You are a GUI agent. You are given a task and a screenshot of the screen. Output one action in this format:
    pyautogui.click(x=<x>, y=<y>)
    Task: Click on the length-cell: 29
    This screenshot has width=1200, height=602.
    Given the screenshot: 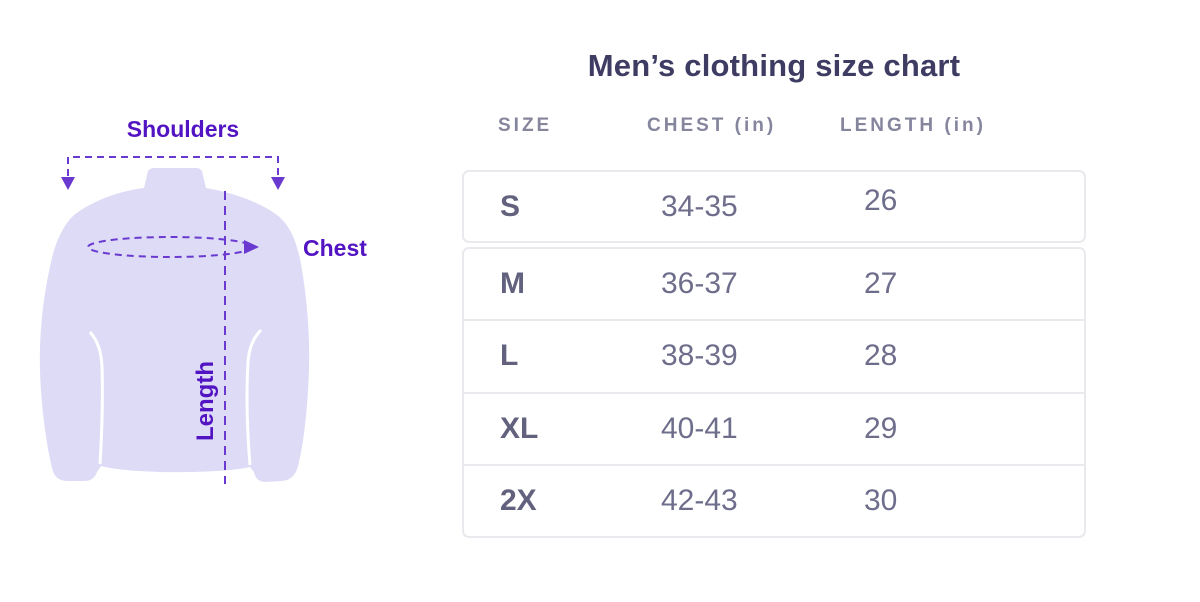 What is the action you would take?
    pyautogui.click(x=881, y=428)
    